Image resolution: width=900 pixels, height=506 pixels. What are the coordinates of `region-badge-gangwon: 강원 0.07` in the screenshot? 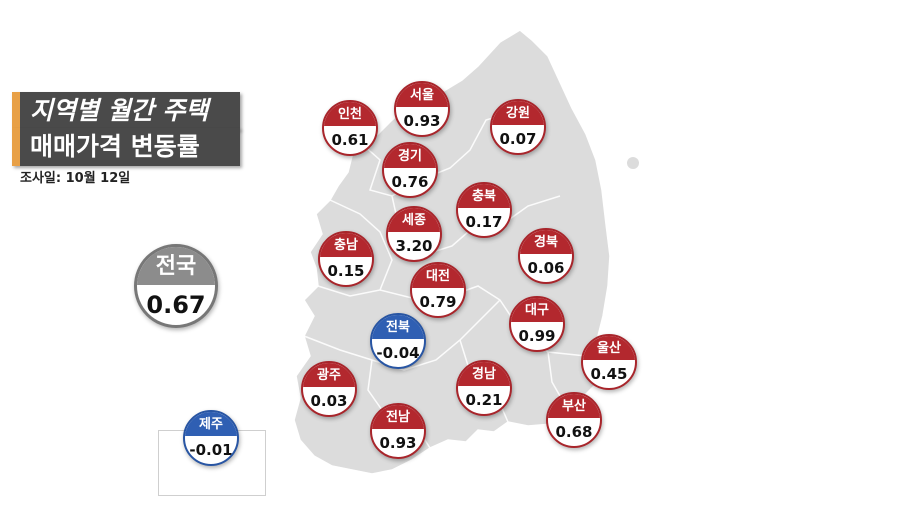 It's located at (518, 127).